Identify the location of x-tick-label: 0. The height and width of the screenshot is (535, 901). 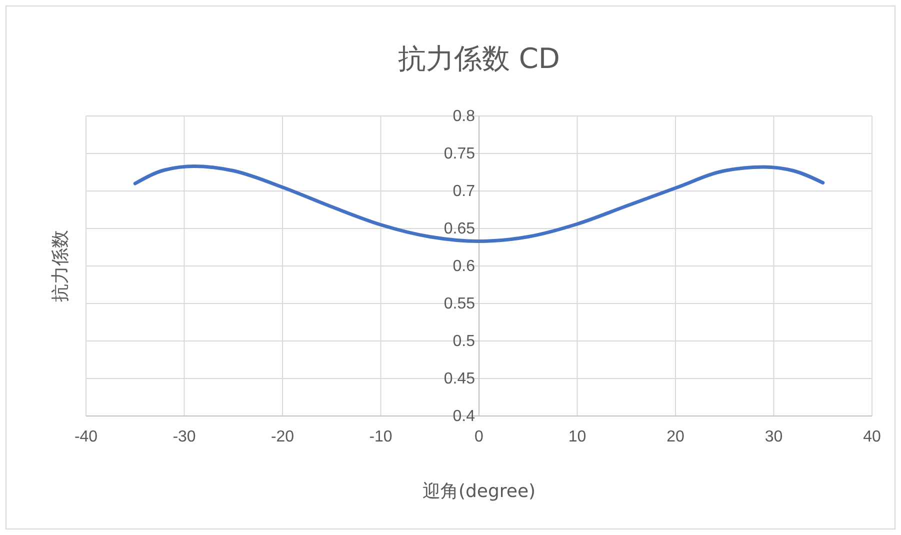
(479, 437).